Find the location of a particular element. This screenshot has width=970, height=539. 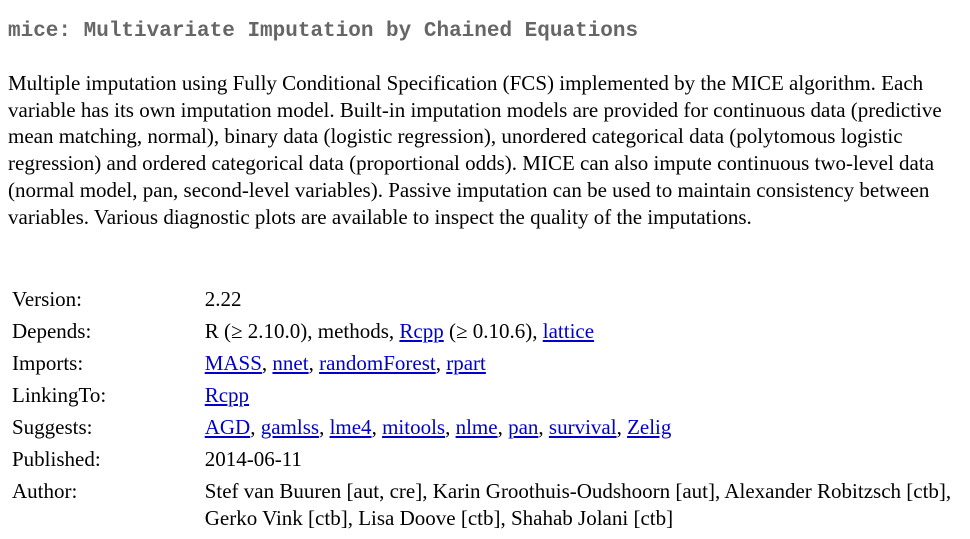

imports-link-nnet: nnet is located at coordinates (290, 363).